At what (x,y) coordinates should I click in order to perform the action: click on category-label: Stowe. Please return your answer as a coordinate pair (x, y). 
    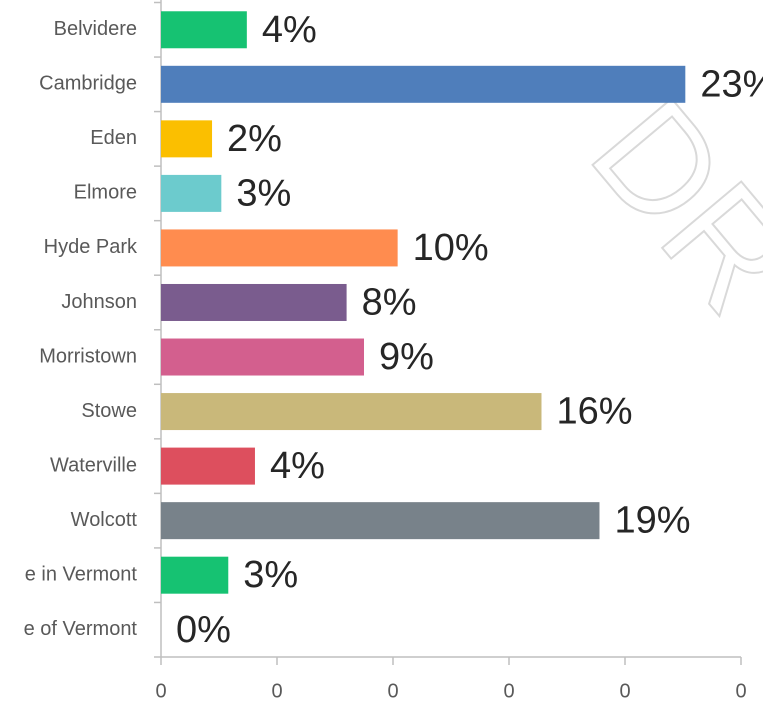
    Looking at the image, I should click on (109, 411).